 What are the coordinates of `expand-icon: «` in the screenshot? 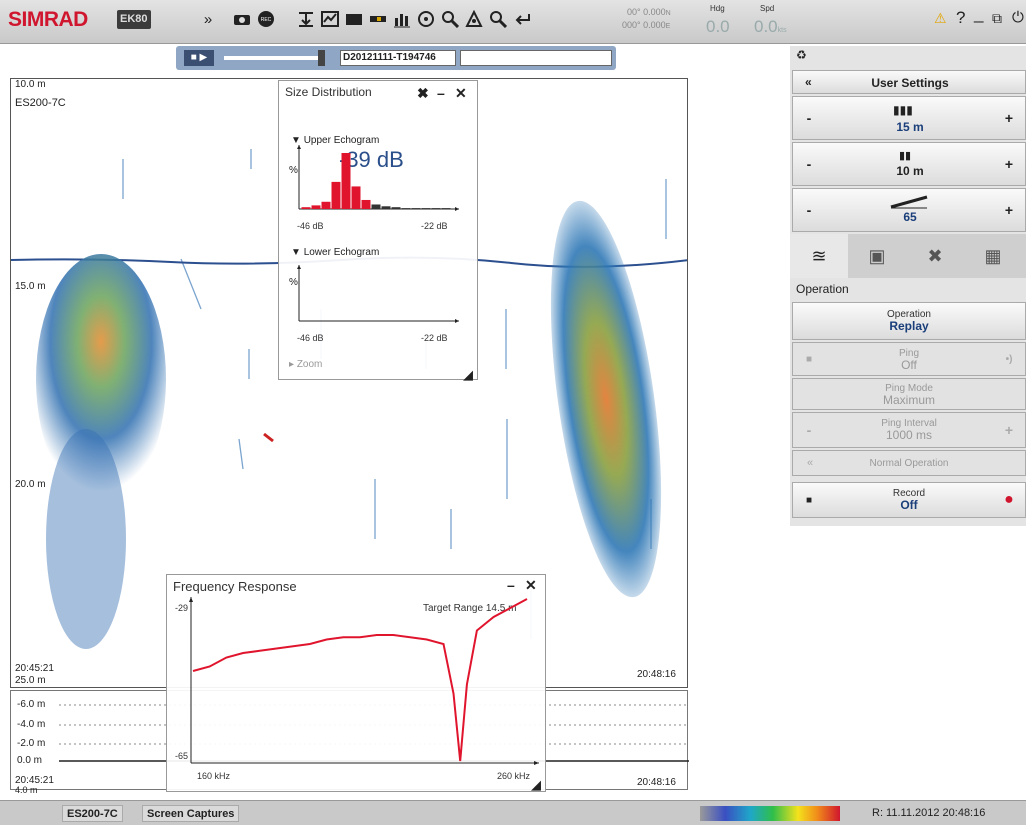 It's located at (810, 463).